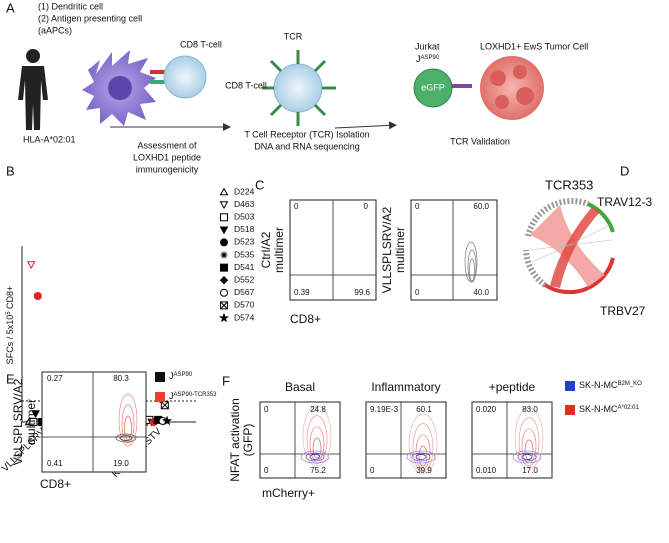 The width and height of the screenshot is (669, 543). Describe the element at coordinates (246, 85) in the screenshot. I see `cell-label: CD8 T-cell` at that location.